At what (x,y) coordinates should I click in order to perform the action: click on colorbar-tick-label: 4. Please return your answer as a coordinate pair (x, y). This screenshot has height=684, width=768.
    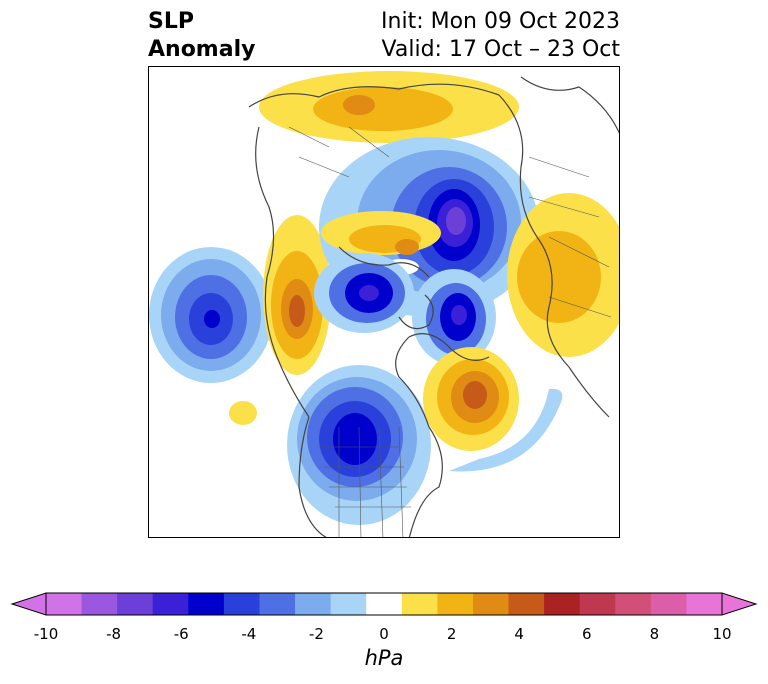
    Looking at the image, I should click on (519, 634).